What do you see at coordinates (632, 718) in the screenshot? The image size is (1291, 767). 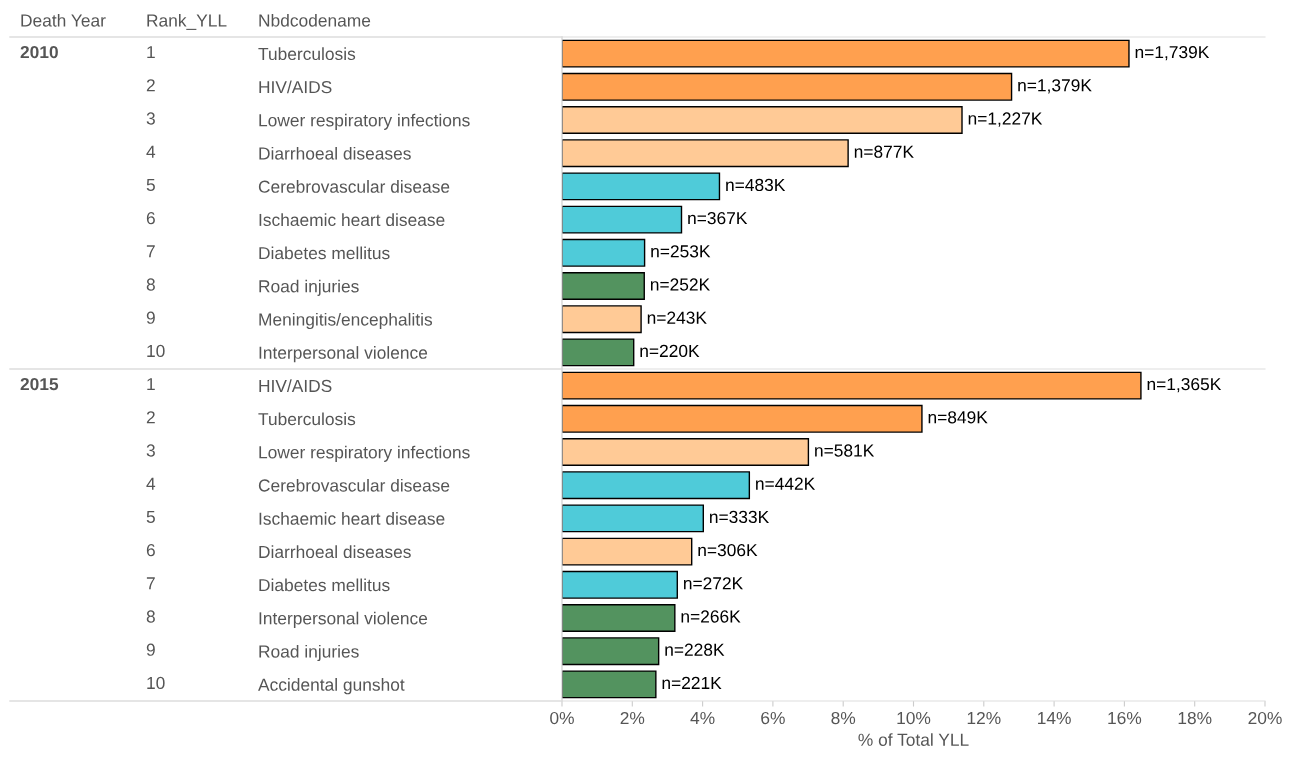 I see `x-tick-label: 2%` at bounding box center [632, 718].